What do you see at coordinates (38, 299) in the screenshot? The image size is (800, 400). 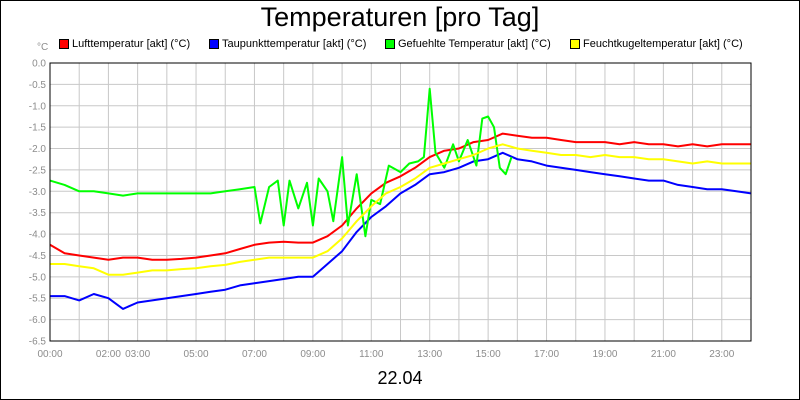 I see `y-tick-label: -5.5` at bounding box center [38, 299].